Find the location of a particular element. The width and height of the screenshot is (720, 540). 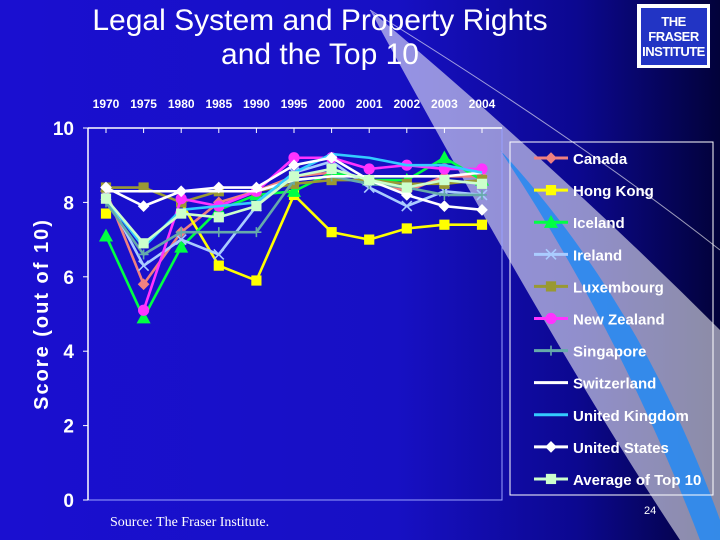

x-tick-label: 2001 is located at coordinates (369, 104).